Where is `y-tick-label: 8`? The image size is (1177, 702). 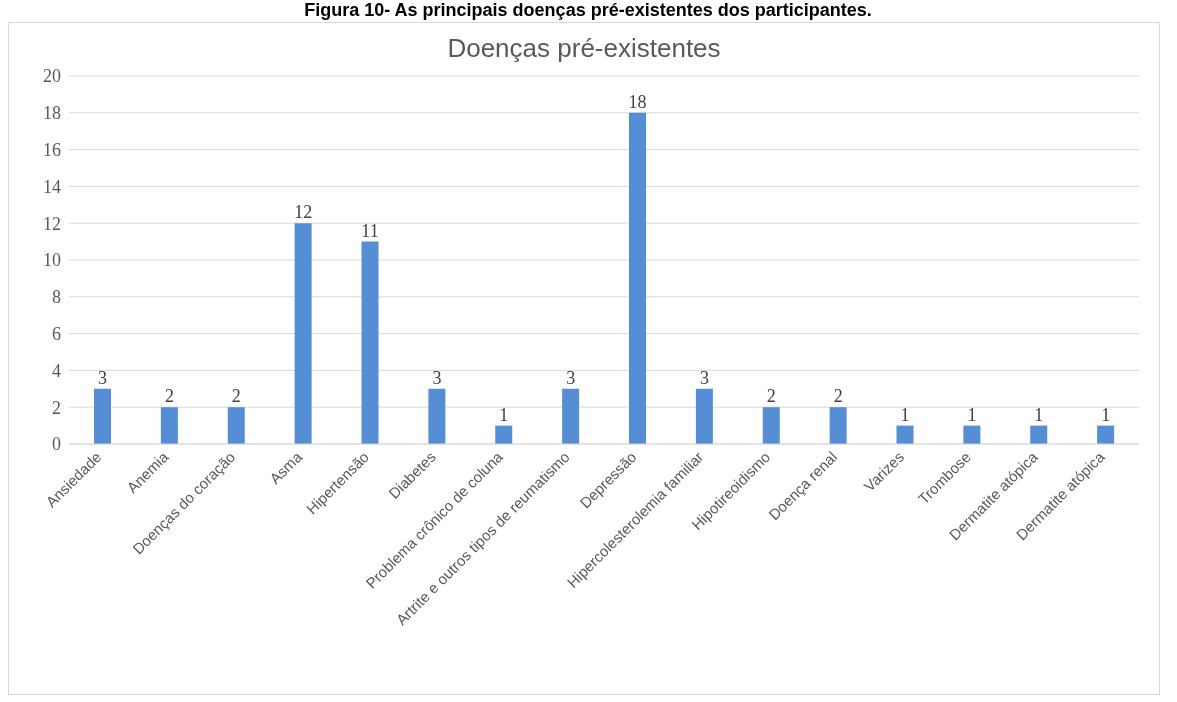 y-tick-label: 8 is located at coordinates (56, 297).